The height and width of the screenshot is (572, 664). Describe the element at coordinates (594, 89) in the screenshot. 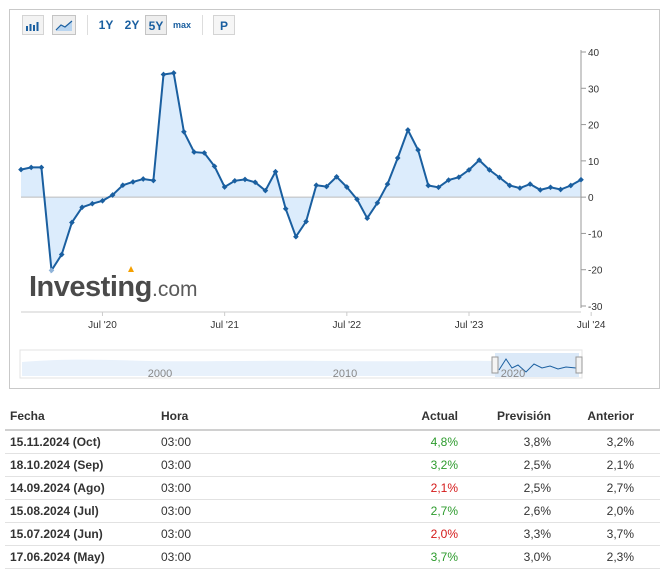

I see `y-tick-label: 30` at that location.